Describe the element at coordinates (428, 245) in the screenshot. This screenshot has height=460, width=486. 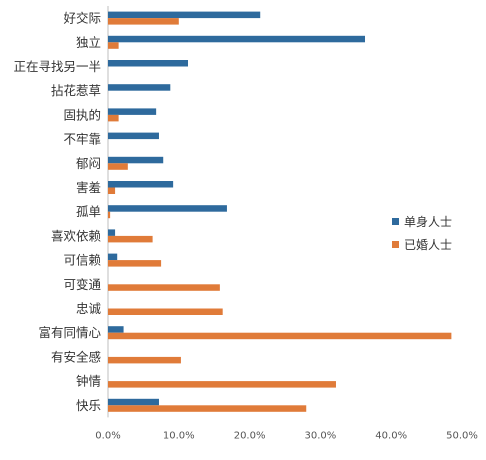
I see `legend-label: 已婚人士` at that location.